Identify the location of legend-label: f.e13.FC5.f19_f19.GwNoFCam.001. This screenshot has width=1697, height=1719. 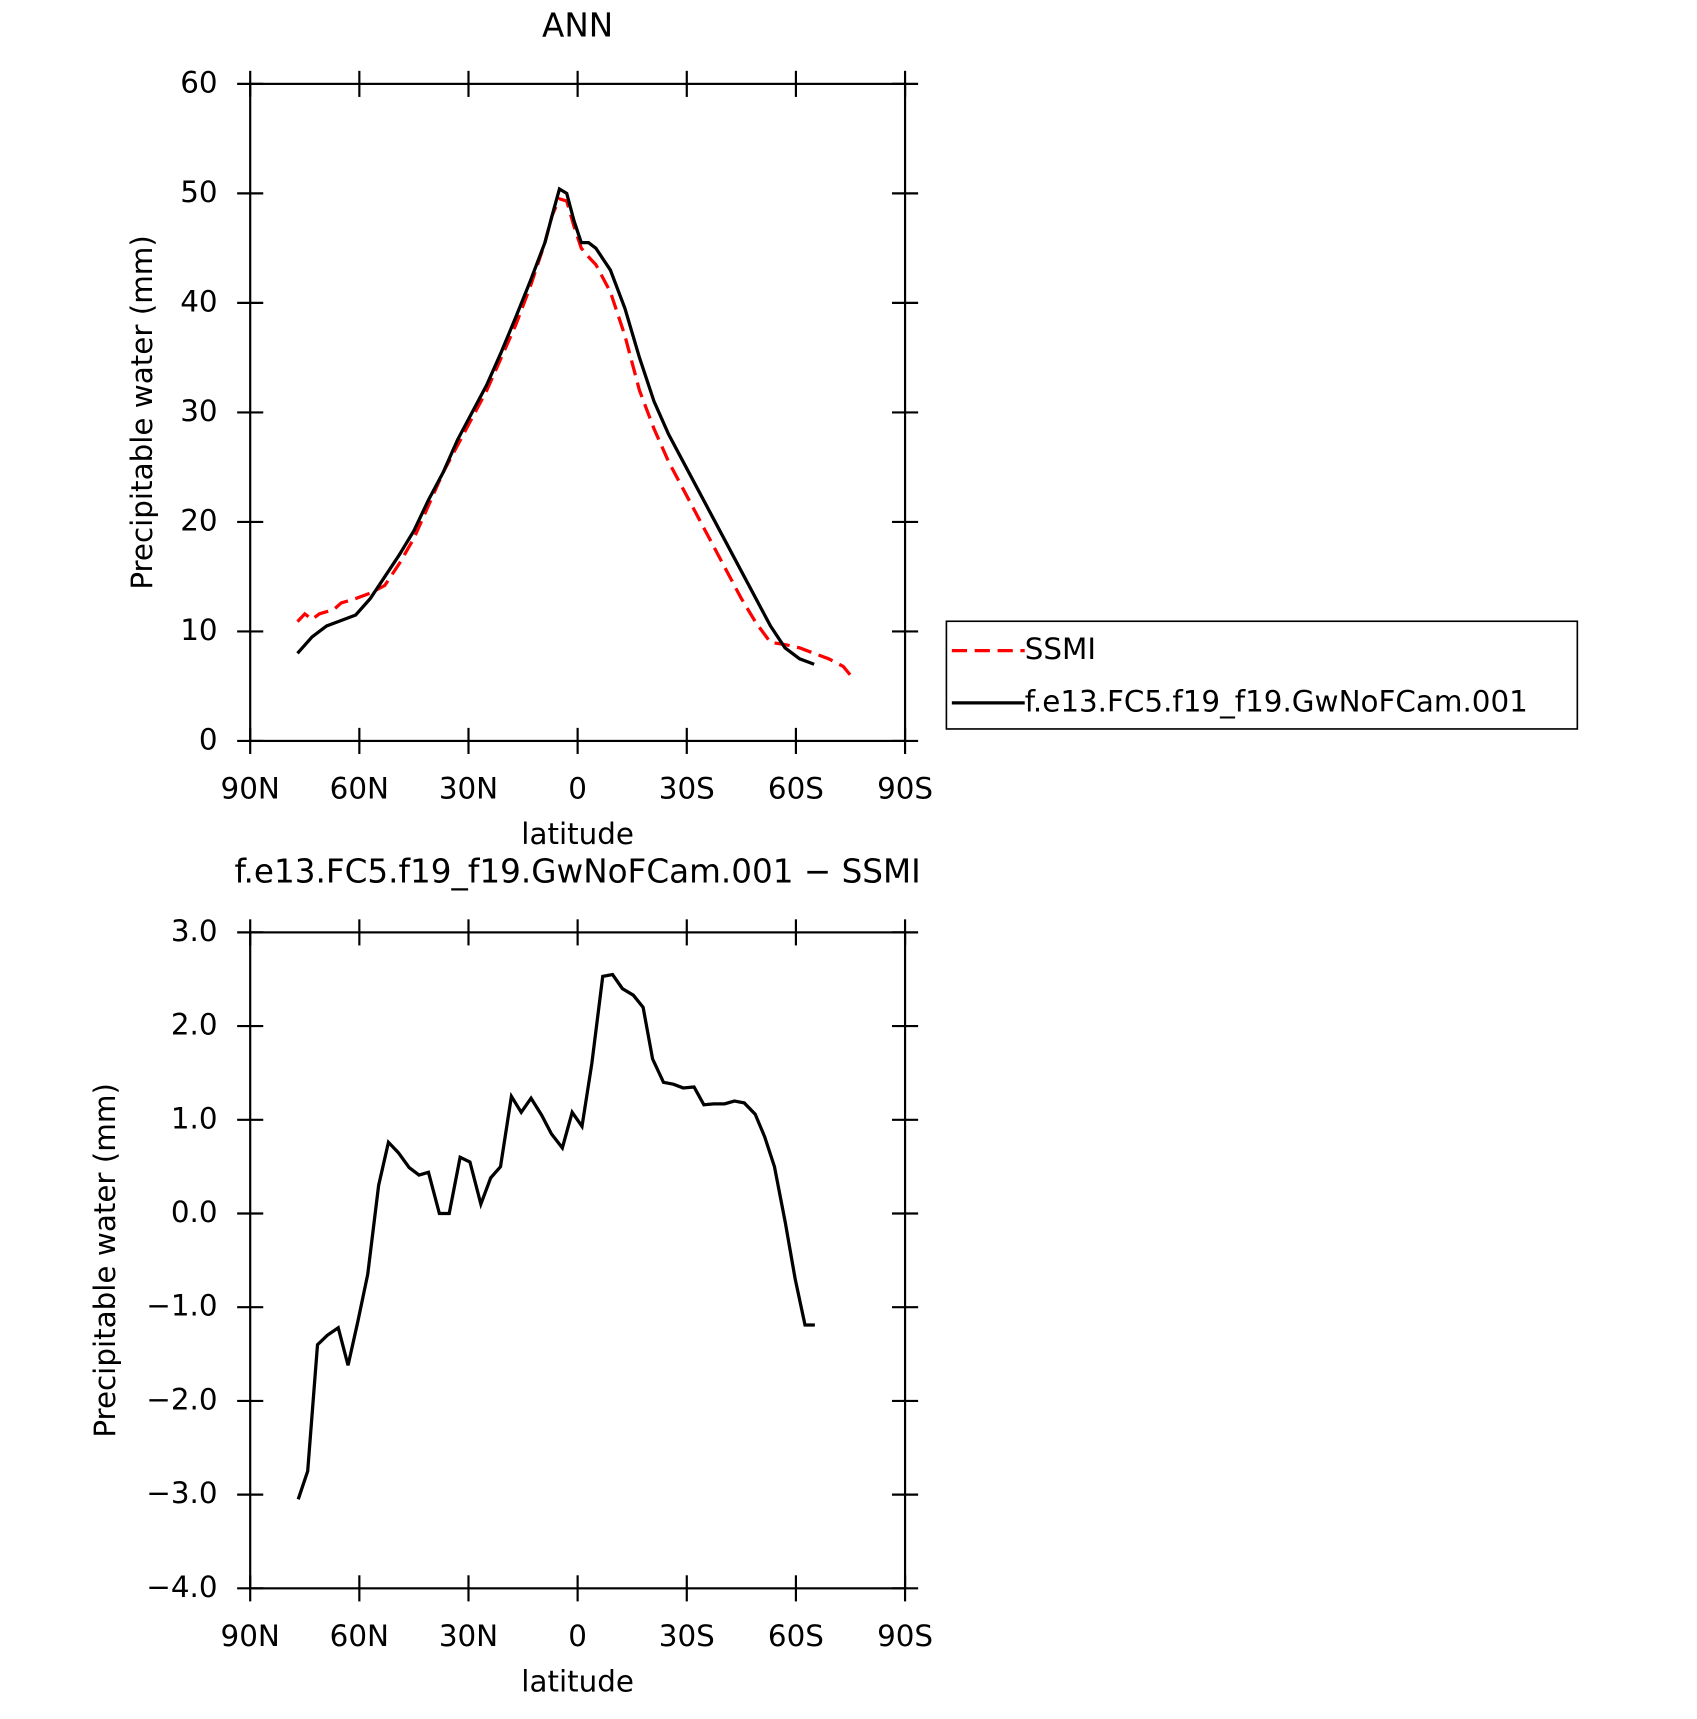
(1276, 701).